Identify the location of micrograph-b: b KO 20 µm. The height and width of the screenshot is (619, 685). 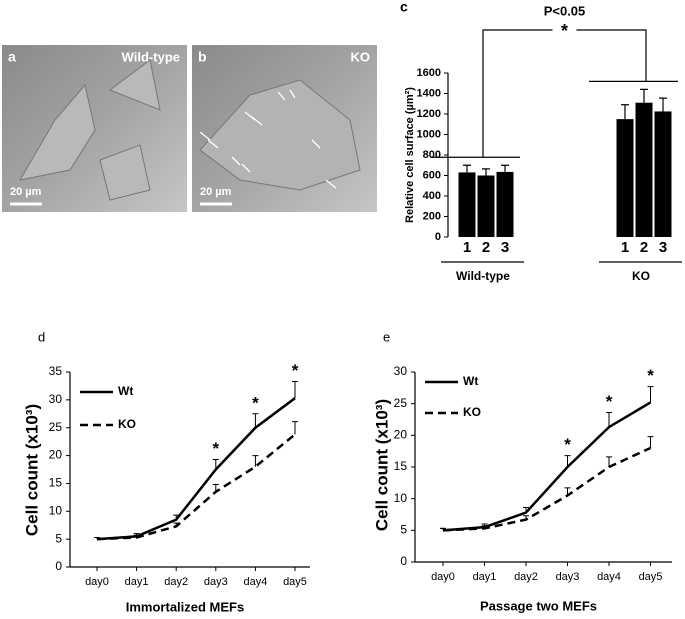
(284, 128).